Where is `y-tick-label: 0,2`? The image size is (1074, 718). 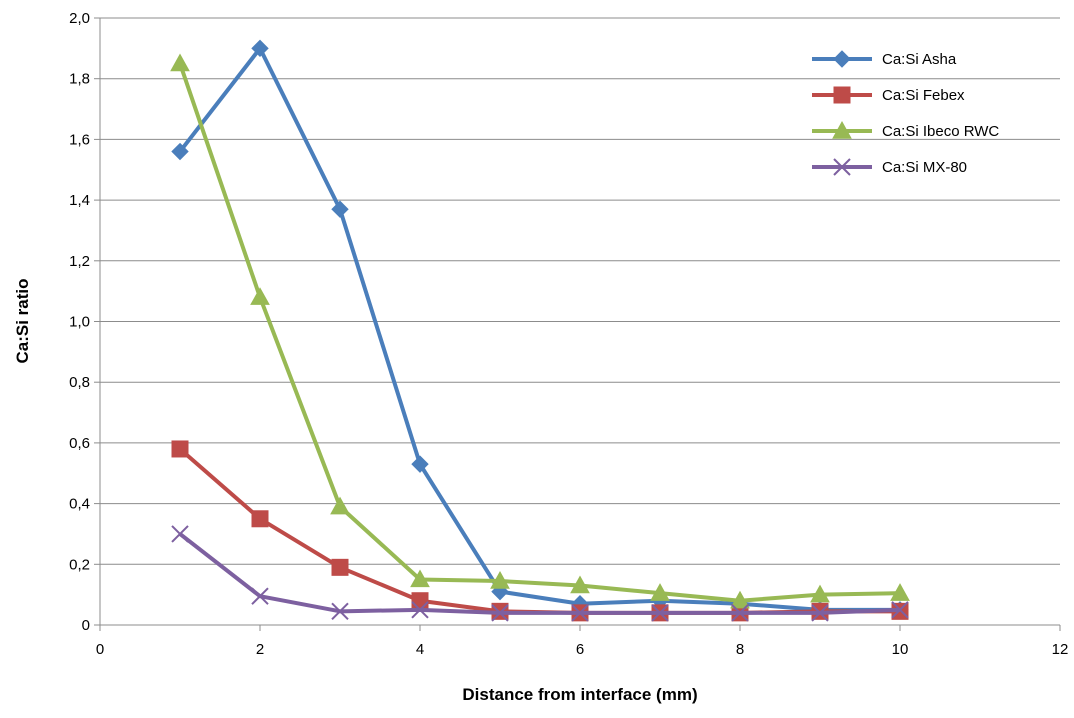
y-tick-label: 0,2 is located at coordinates (79, 564).